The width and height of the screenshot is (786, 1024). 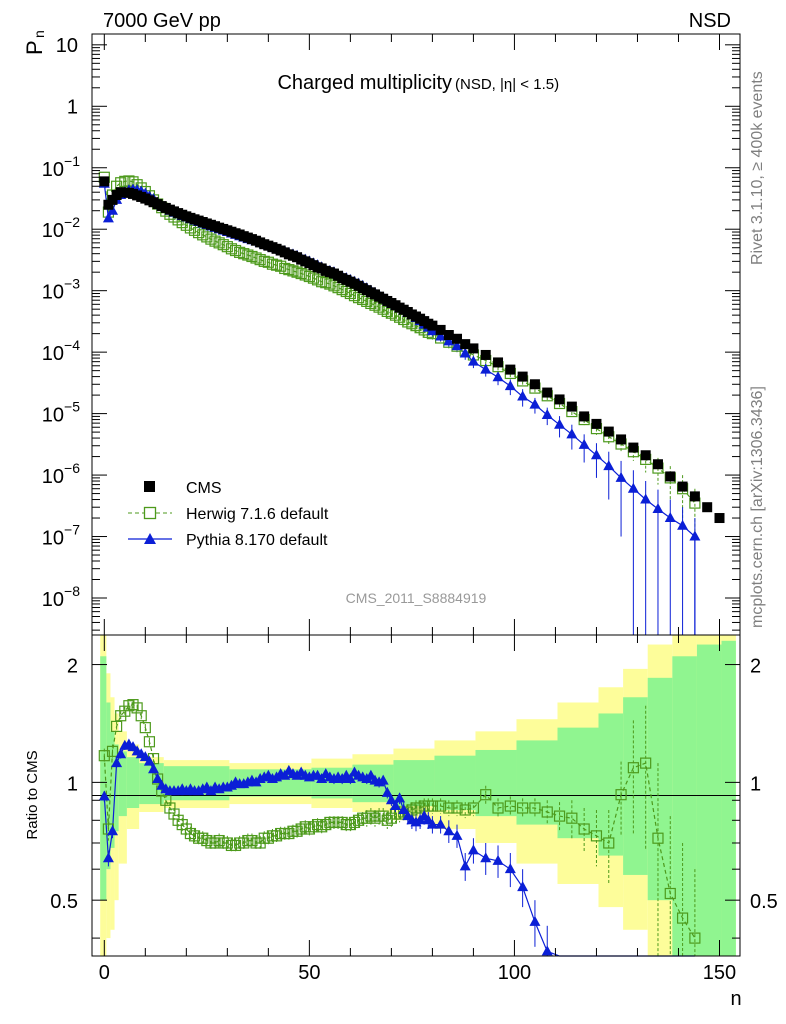 What do you see at coordinates (150, 513) in the screenshot?
I see `legend-marker-herwig` at bounding box center [150, 513].